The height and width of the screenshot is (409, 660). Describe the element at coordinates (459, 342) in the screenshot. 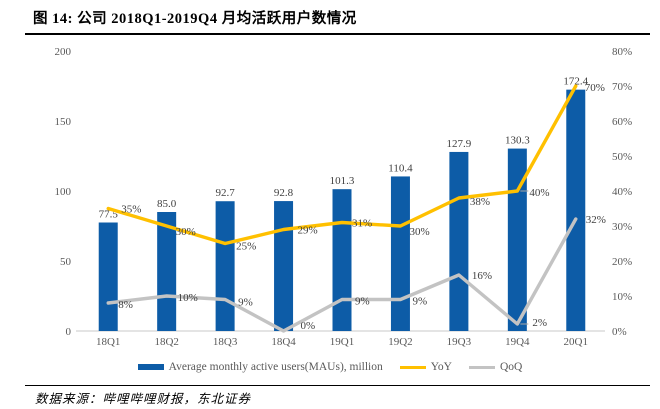

I see `x-axis-tick: 19Q3` at that location.